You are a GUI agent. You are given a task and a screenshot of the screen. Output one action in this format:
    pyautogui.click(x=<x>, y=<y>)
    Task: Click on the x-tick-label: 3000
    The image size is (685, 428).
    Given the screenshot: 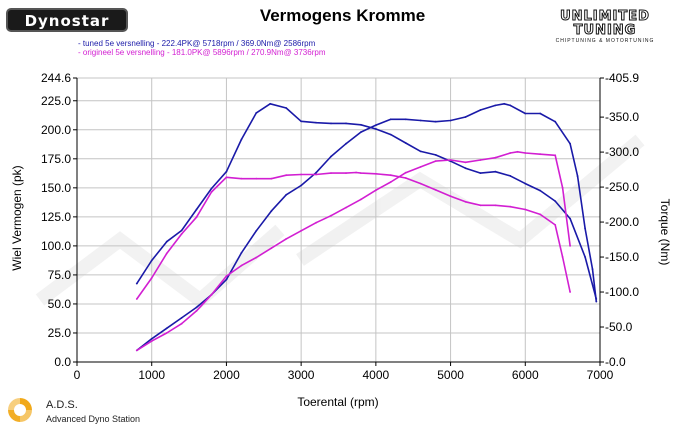 What is the action you would take?
    pyautogui.click(x=301, y=375)
    